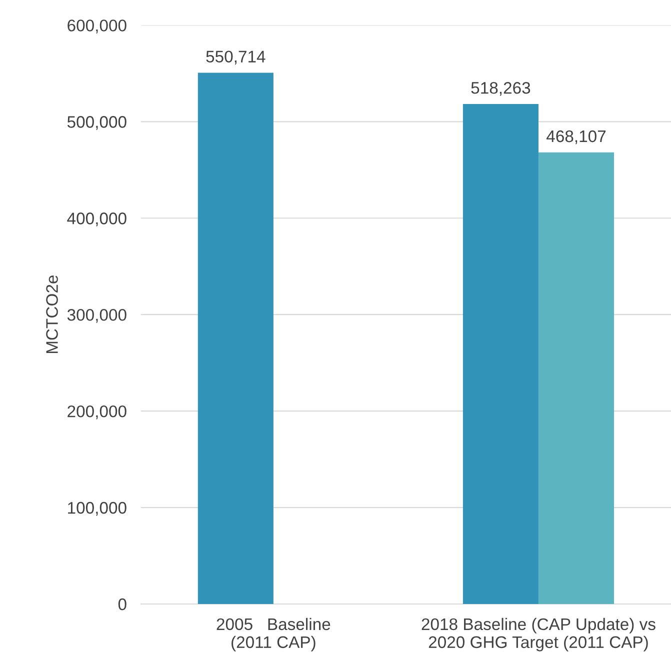  What do you see at coordinates (576, 137) in the screenshot?
I see `text: 468,107` at bounding box center [576, 137].